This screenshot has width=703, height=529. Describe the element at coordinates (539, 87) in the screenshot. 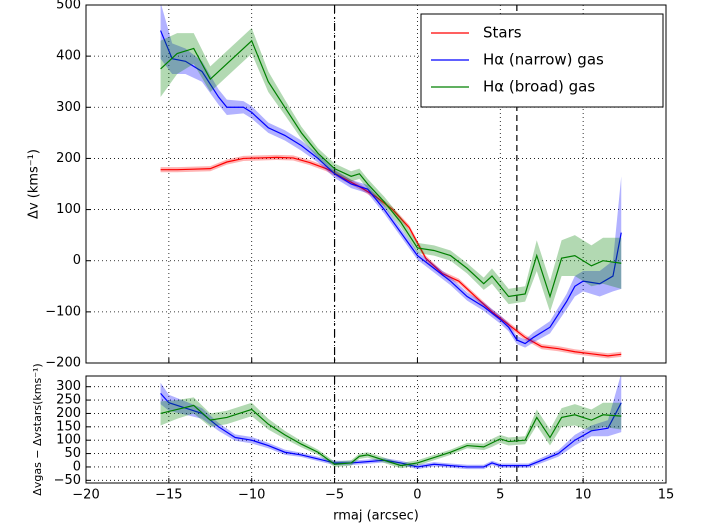

I see `legend-label: Hα (broad) gas` at that location.